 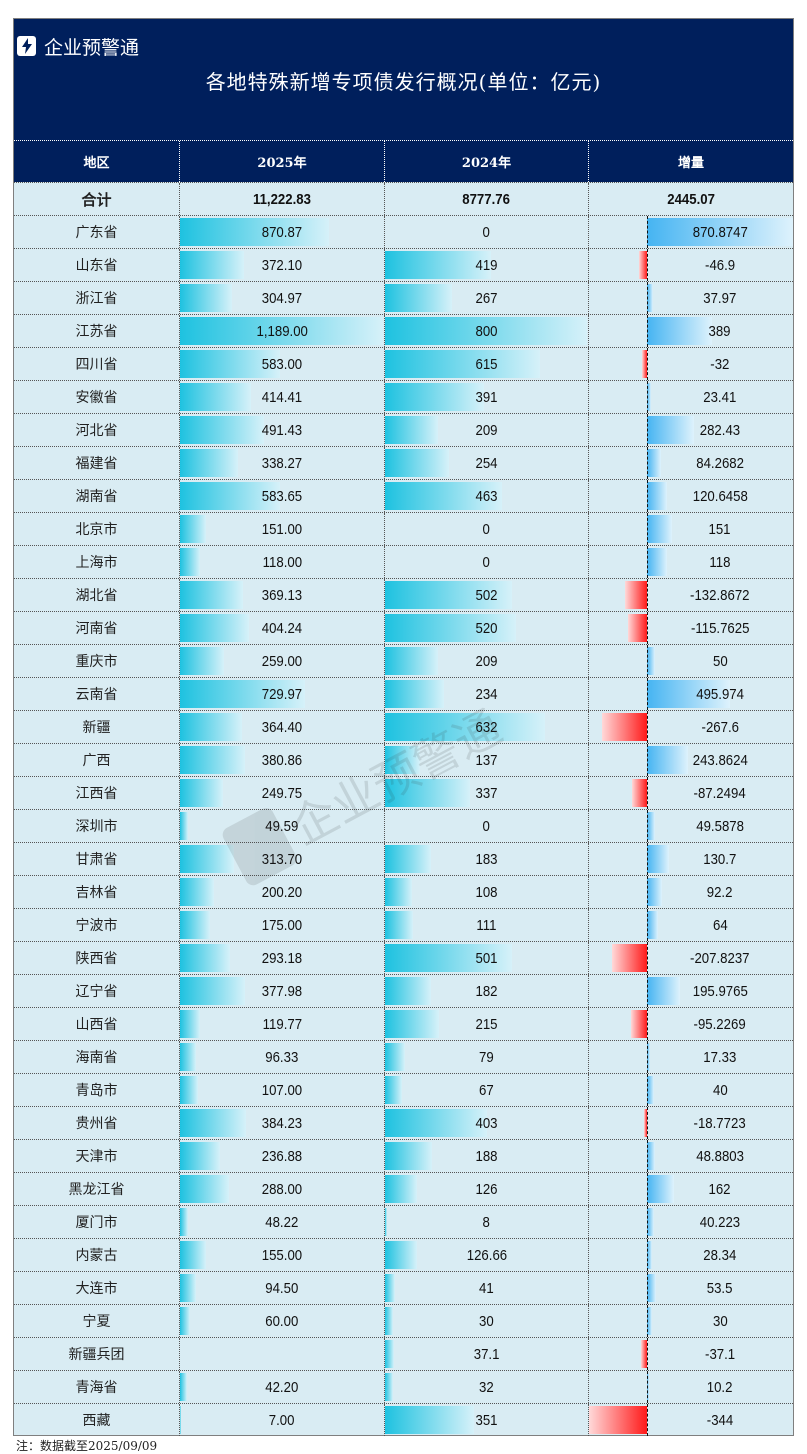 What do you see at coordinates (487, 1321) in the screenshot?
I see `cell-2024: 30` at bounding box center [487, 1321].